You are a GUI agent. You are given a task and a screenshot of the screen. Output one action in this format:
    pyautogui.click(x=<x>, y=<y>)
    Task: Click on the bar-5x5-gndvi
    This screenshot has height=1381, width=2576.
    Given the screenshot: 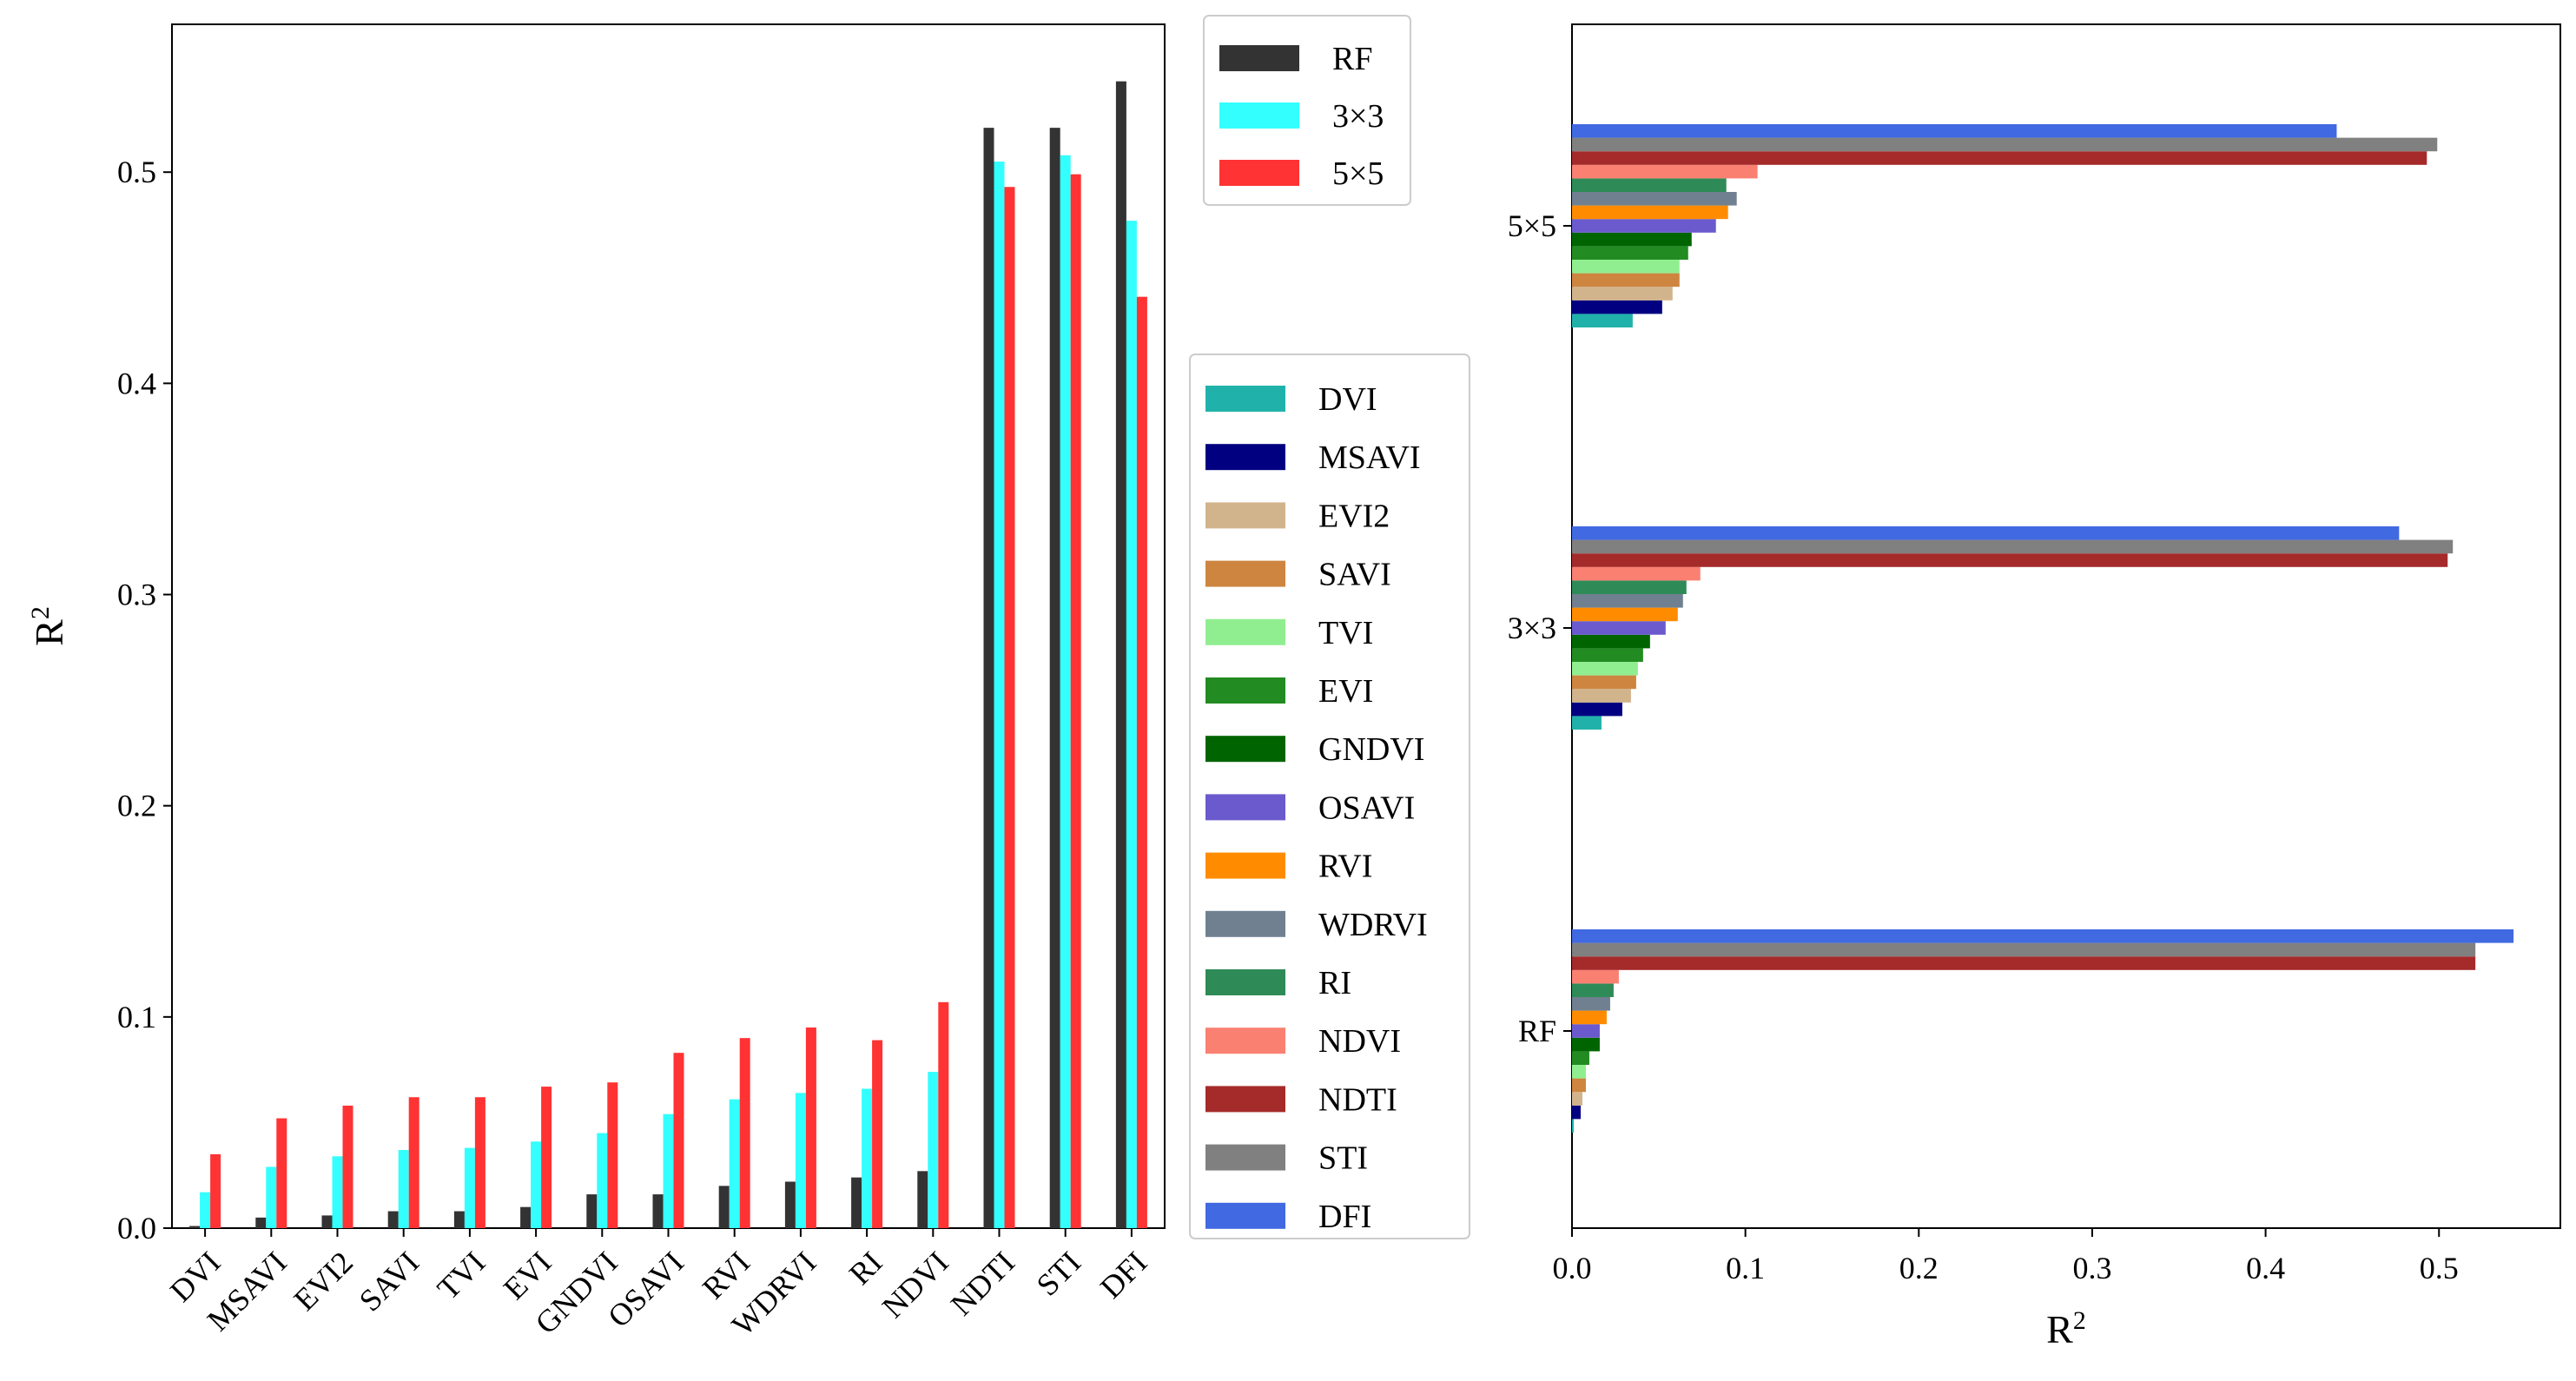 What is the action you would take?
    pyautogui.click(x=1632, y=239)
    